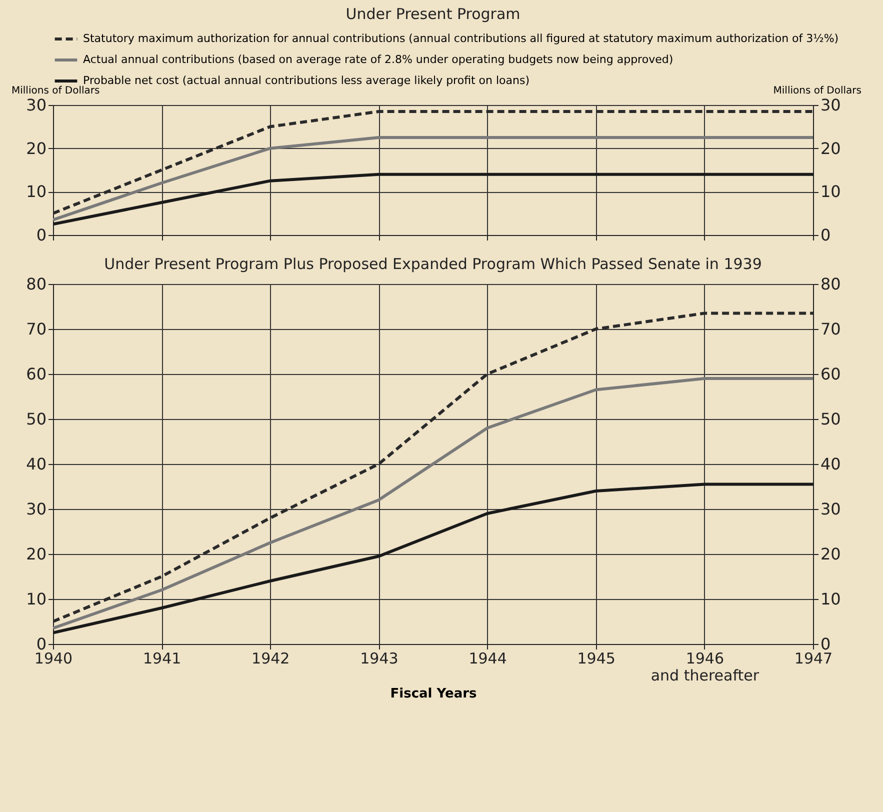 This screenshot has height=812, width=883. What do you see at coordinates (36, 374) in the screenshot?
I see `y-tick-label: 60` at bounding box center [36, 374].